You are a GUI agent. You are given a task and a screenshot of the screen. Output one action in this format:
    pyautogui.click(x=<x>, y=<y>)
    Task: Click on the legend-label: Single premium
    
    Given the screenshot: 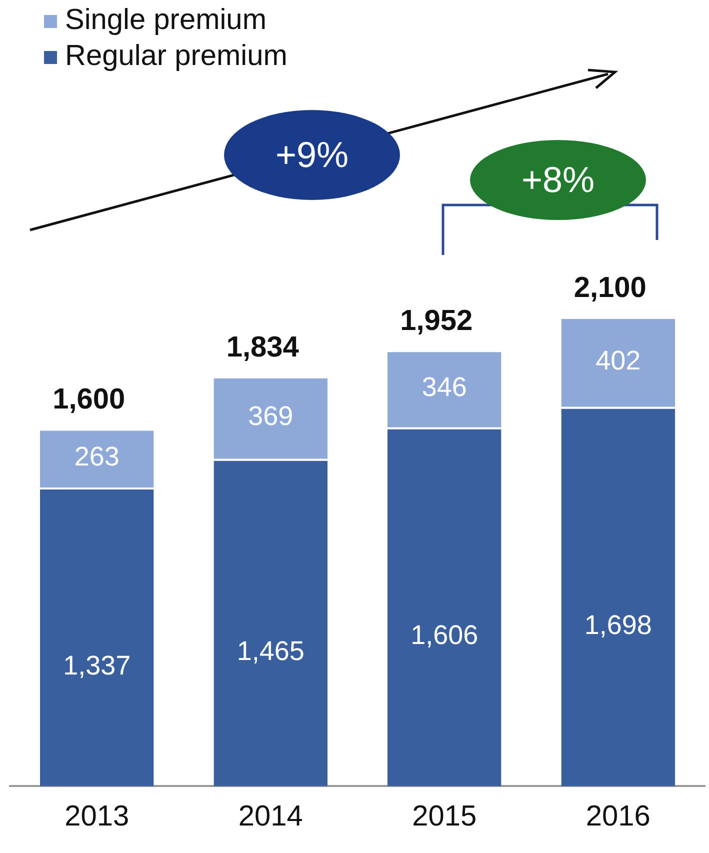 What is the action you would take?
    pyautogui.click(x=166, y=20)
    